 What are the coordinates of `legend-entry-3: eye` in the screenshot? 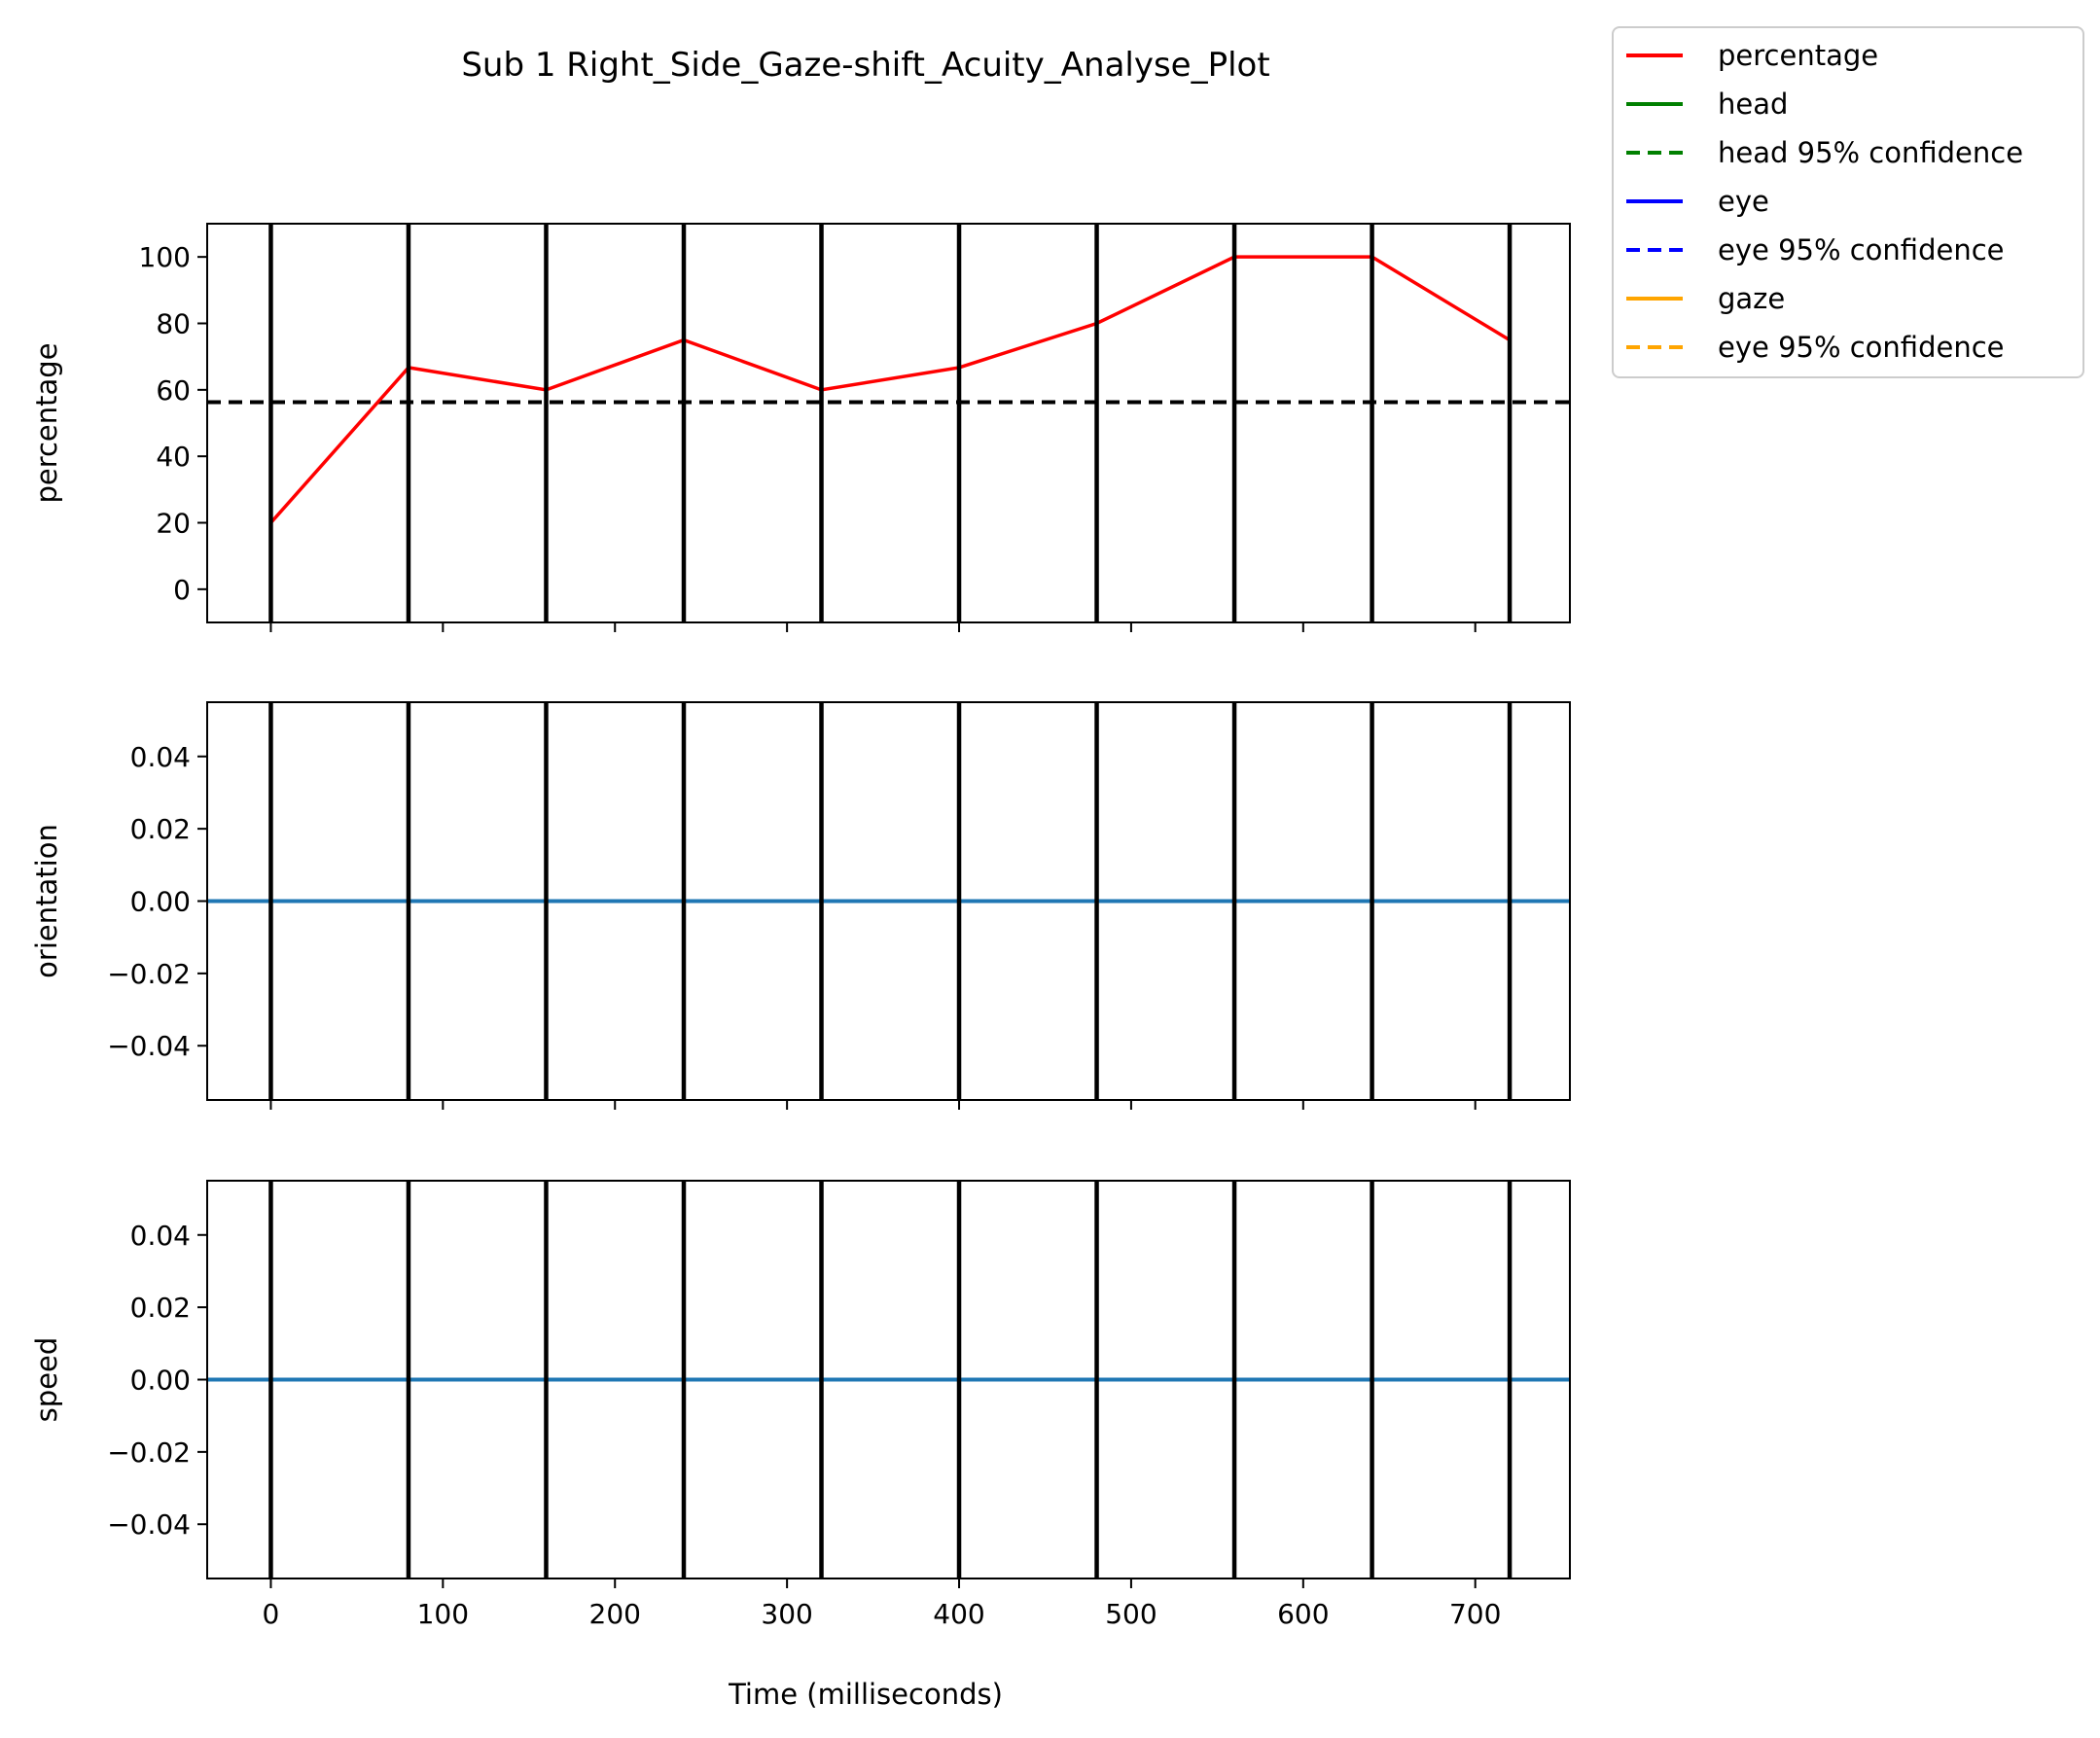 It's located at (1698, 202).